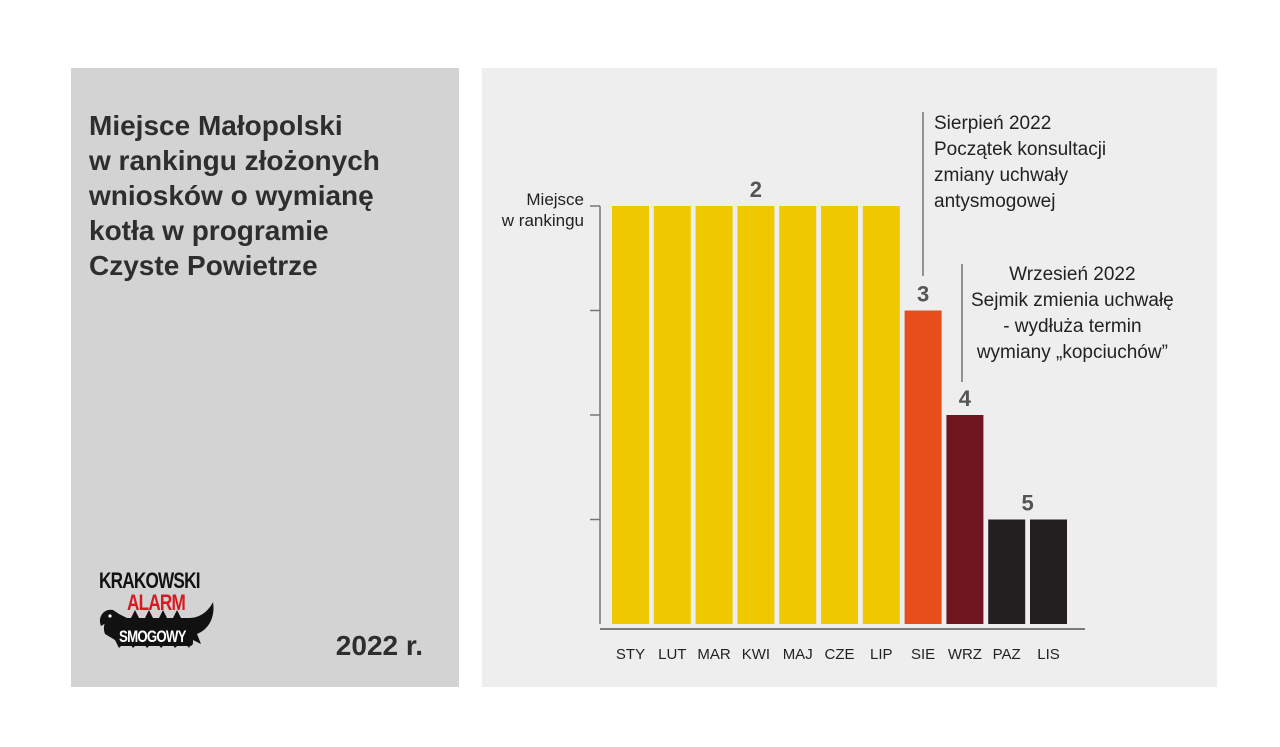  I want to click on annotation-line: zmiany uchwały, so click(1001, 175).